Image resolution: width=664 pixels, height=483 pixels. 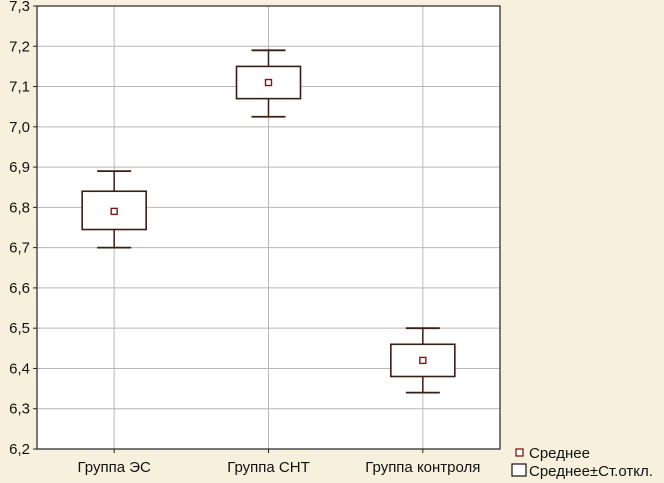 What do you see at coordinates (19, 368) in the screenshot?
I see `y-tick-label: 6,4` at bounding box center [19, 368].